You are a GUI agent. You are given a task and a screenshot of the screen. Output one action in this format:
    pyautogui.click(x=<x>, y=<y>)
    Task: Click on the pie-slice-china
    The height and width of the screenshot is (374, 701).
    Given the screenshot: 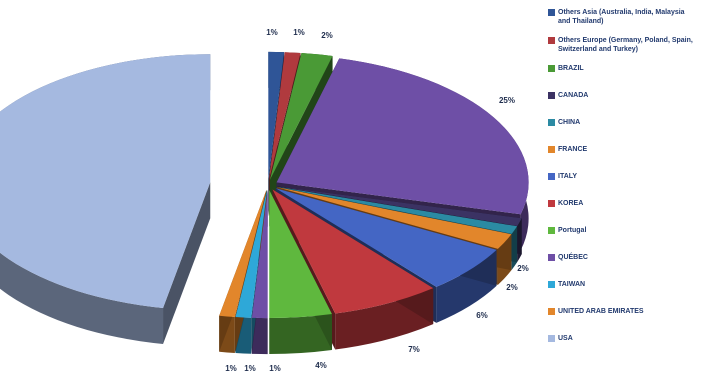 What is the action you would take?
    pyautogui.click(x=397, y=210)
    